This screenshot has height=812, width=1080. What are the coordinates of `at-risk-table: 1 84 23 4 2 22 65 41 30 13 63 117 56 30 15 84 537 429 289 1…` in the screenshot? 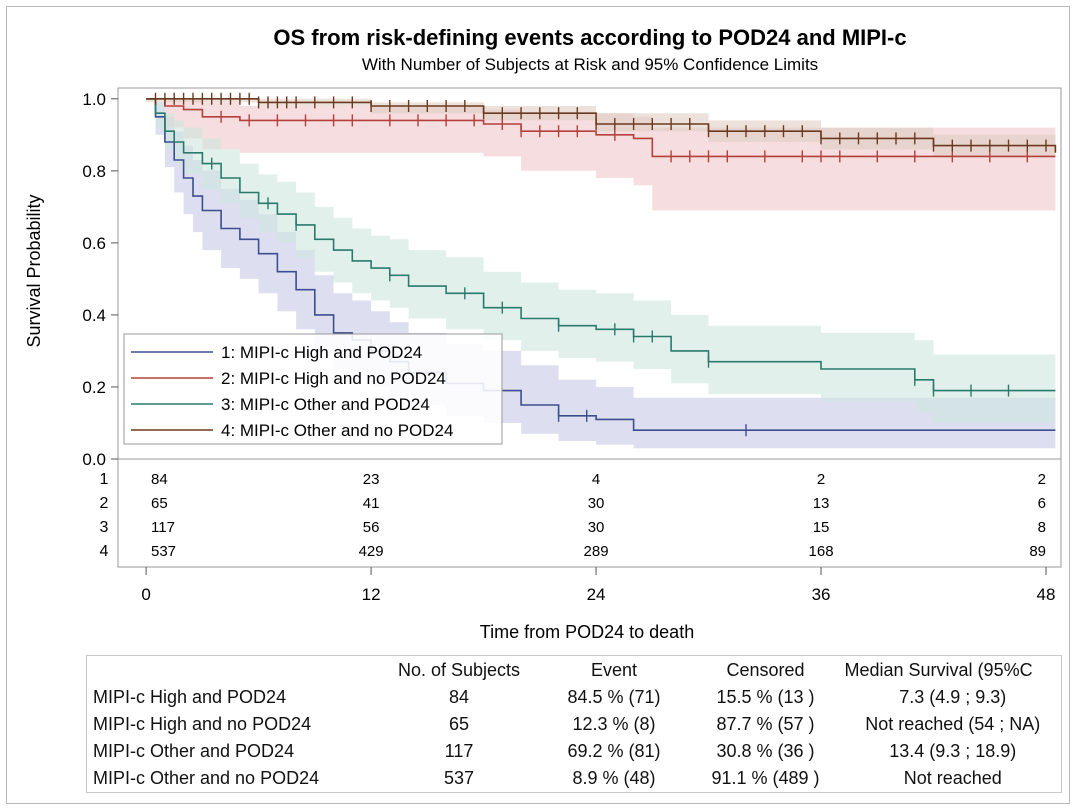 It's located at (573, 515).